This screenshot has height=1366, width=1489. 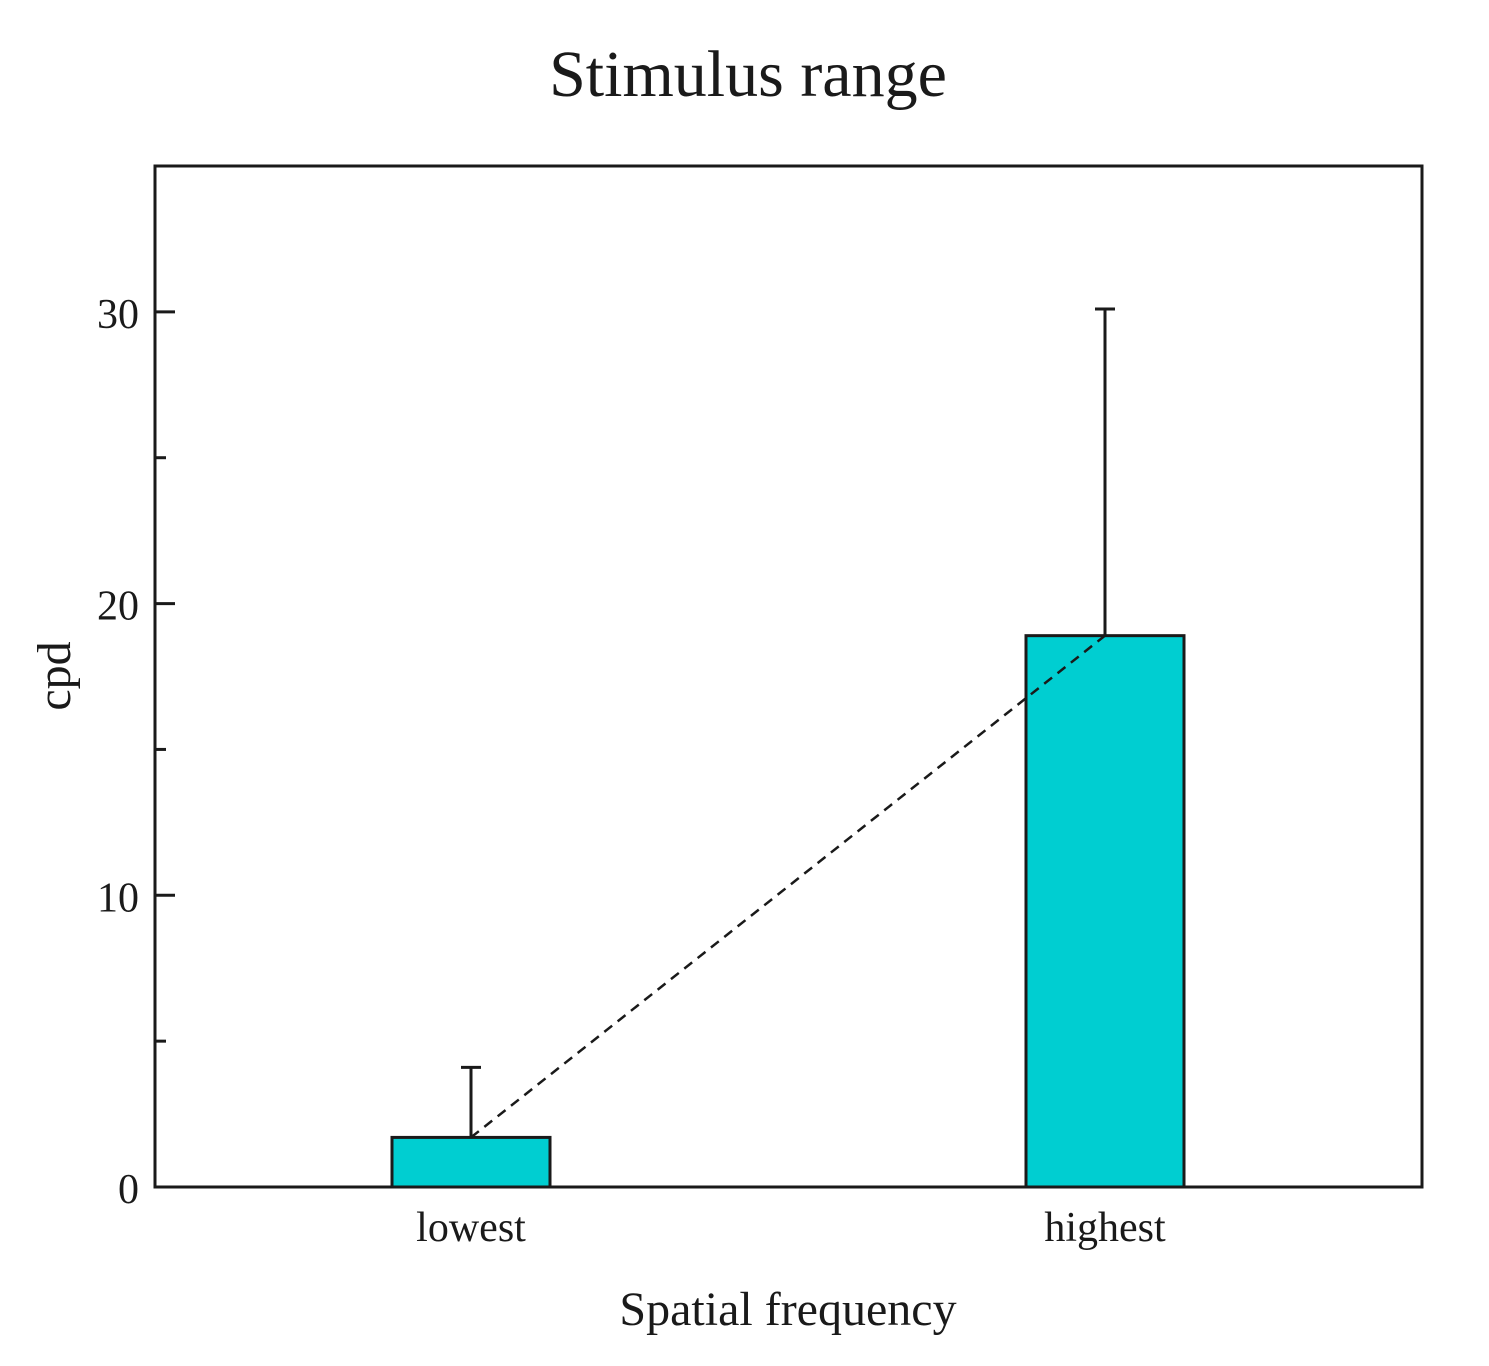 What do you see at coordinates (128, 1190) in the screenshot?
I see `y-tick-label-0: 0` at bounding box center [128, 1190].